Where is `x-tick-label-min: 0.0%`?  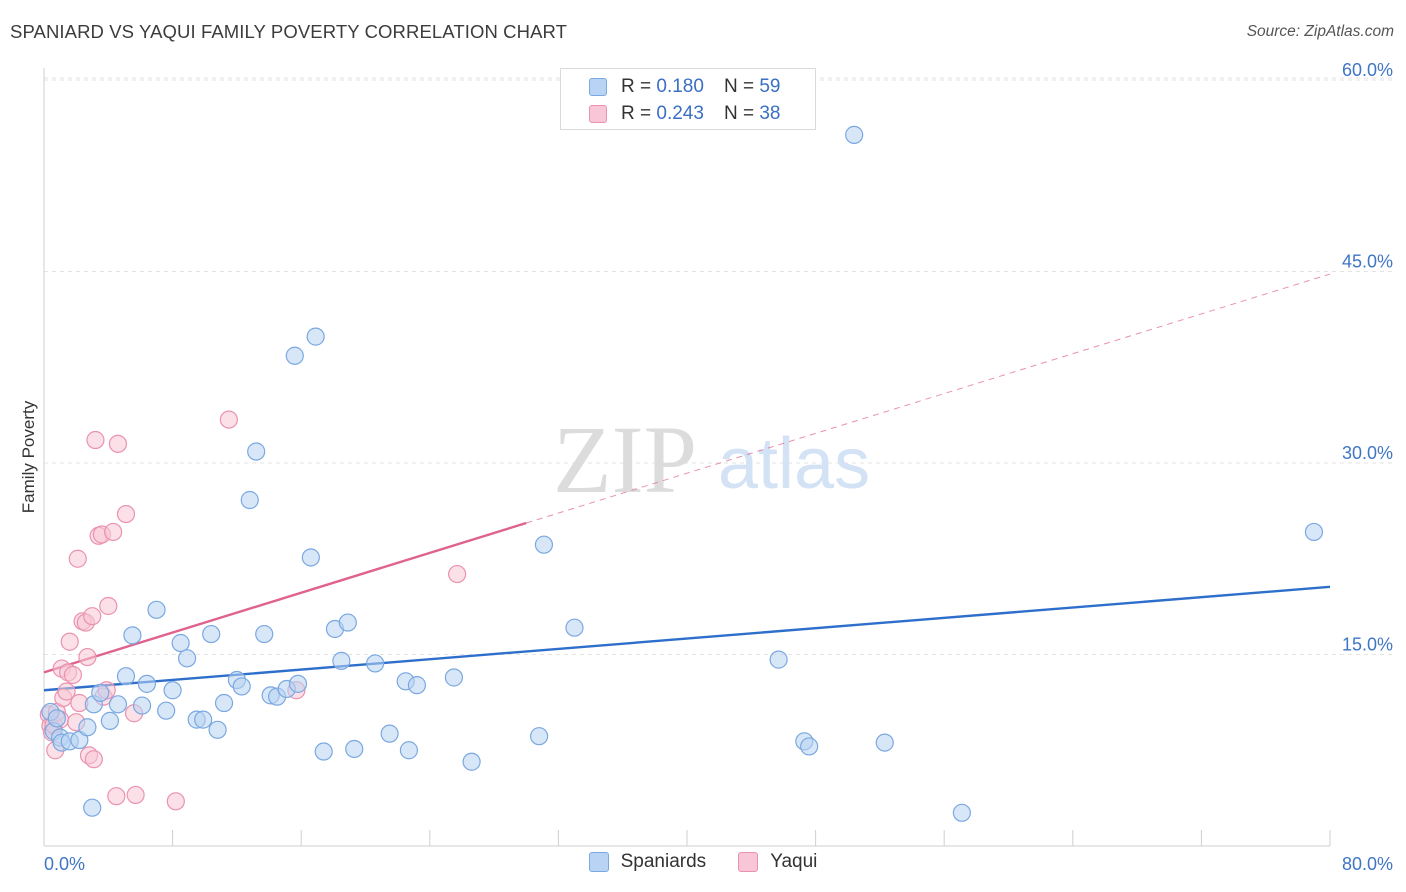 x-tick-label-min: 0.0% is located at coordinates (64, 864).